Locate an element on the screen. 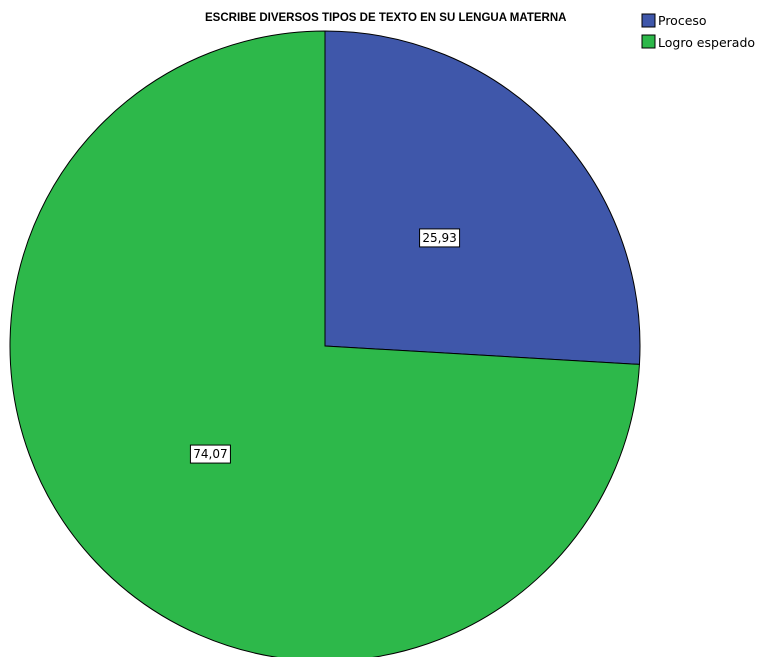  data-label-logro-esperado: 74,07 is located at coordinates (210, 454).